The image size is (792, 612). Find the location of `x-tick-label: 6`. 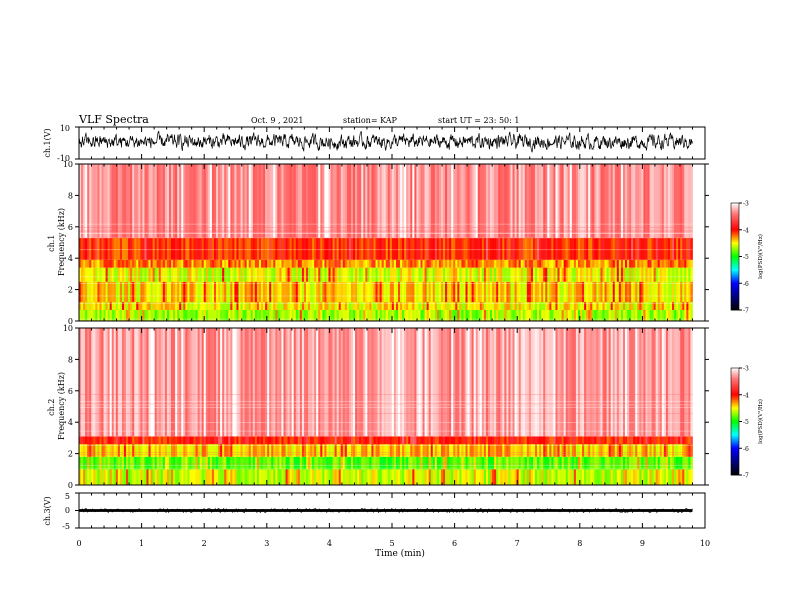

x-tick-label: 6 is located at coordinates (454, 543).